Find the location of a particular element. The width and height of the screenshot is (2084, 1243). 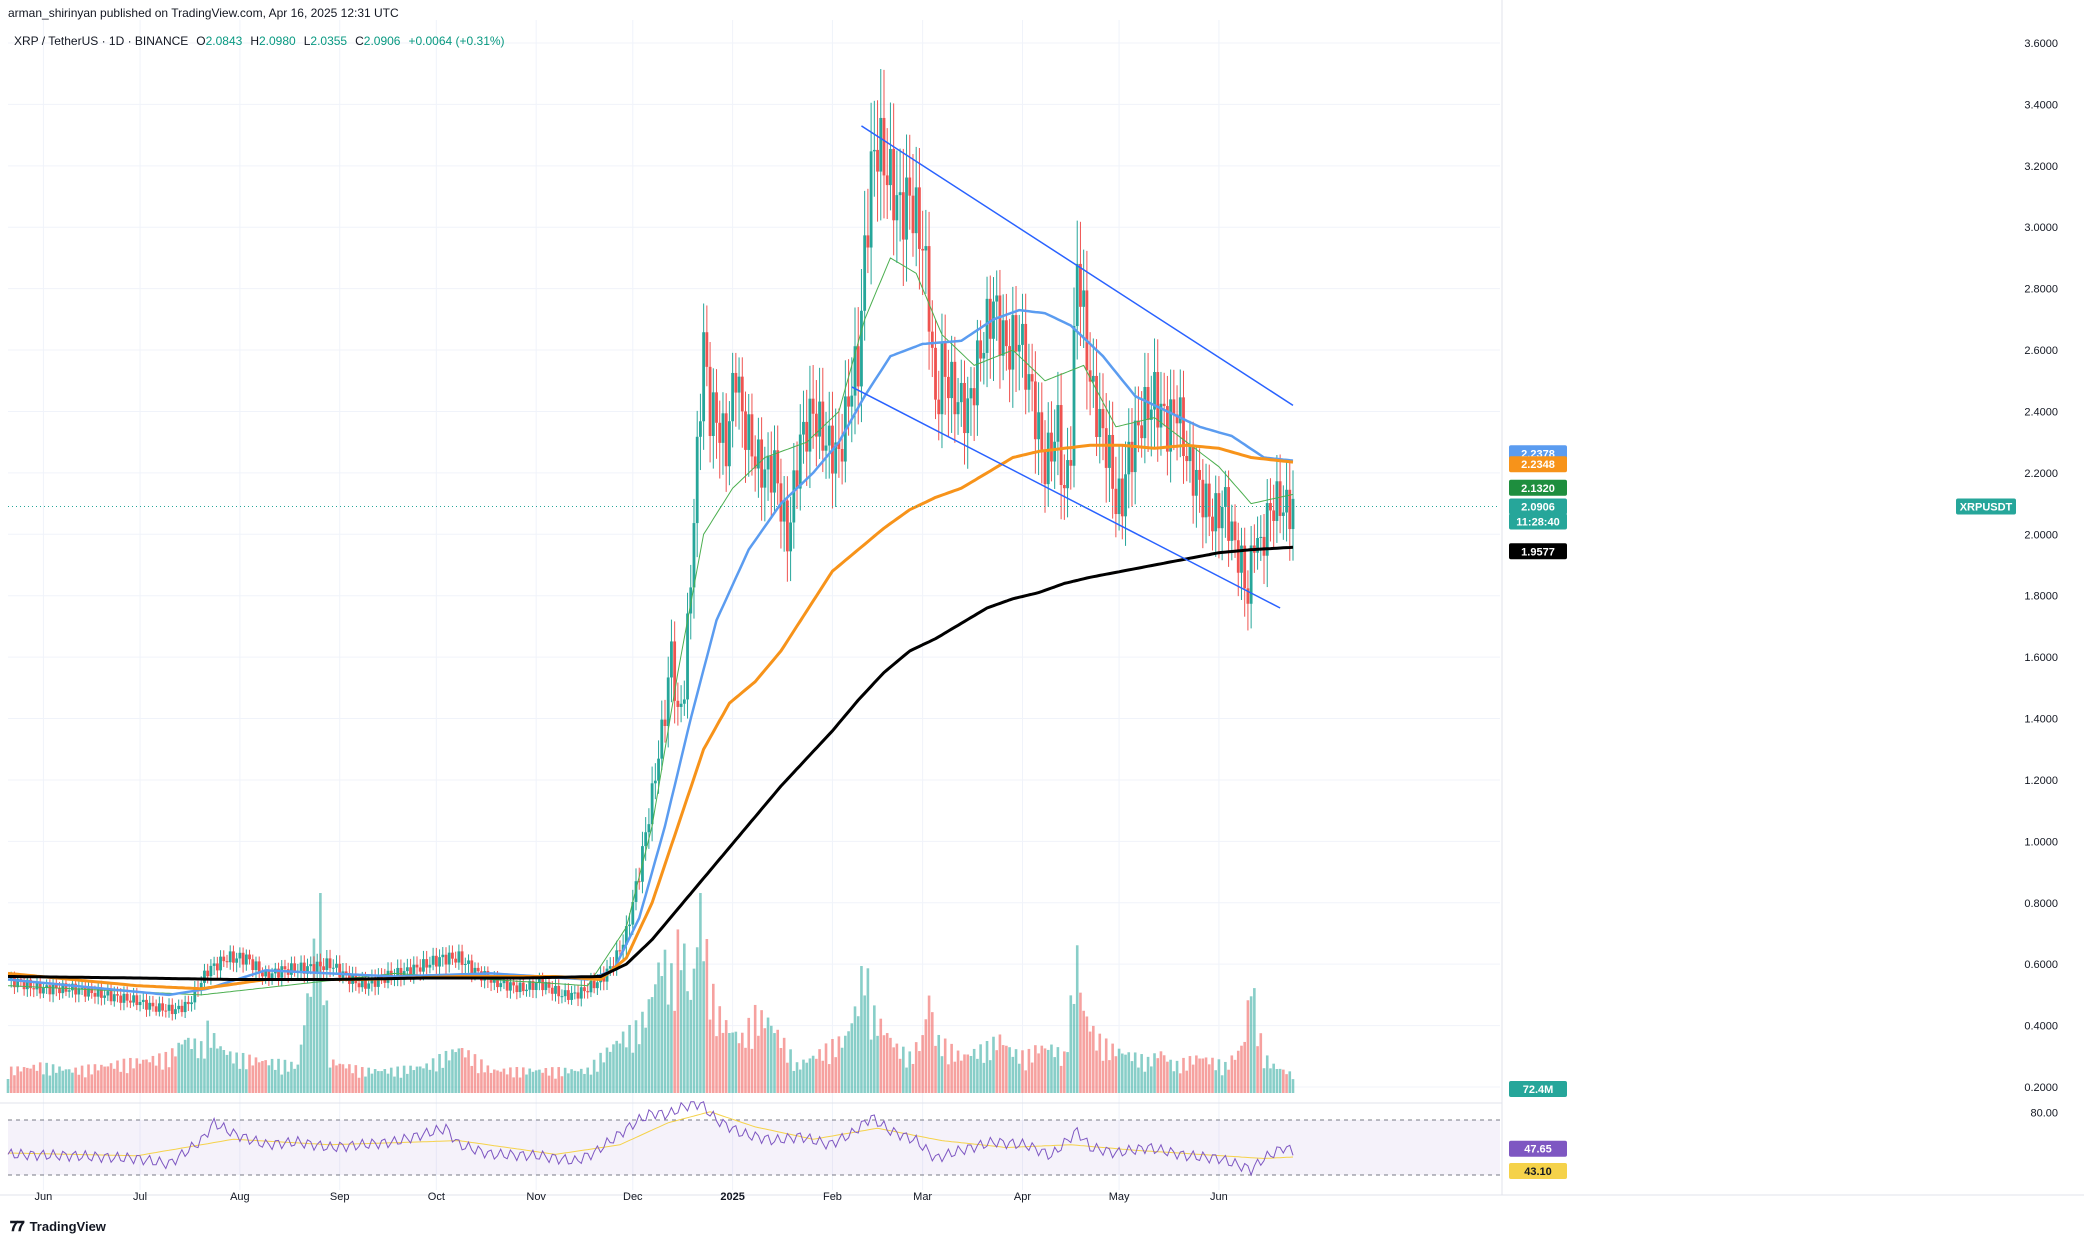

rsi-ma-tag: 43.10 is located at coordinates (1538, 1172).